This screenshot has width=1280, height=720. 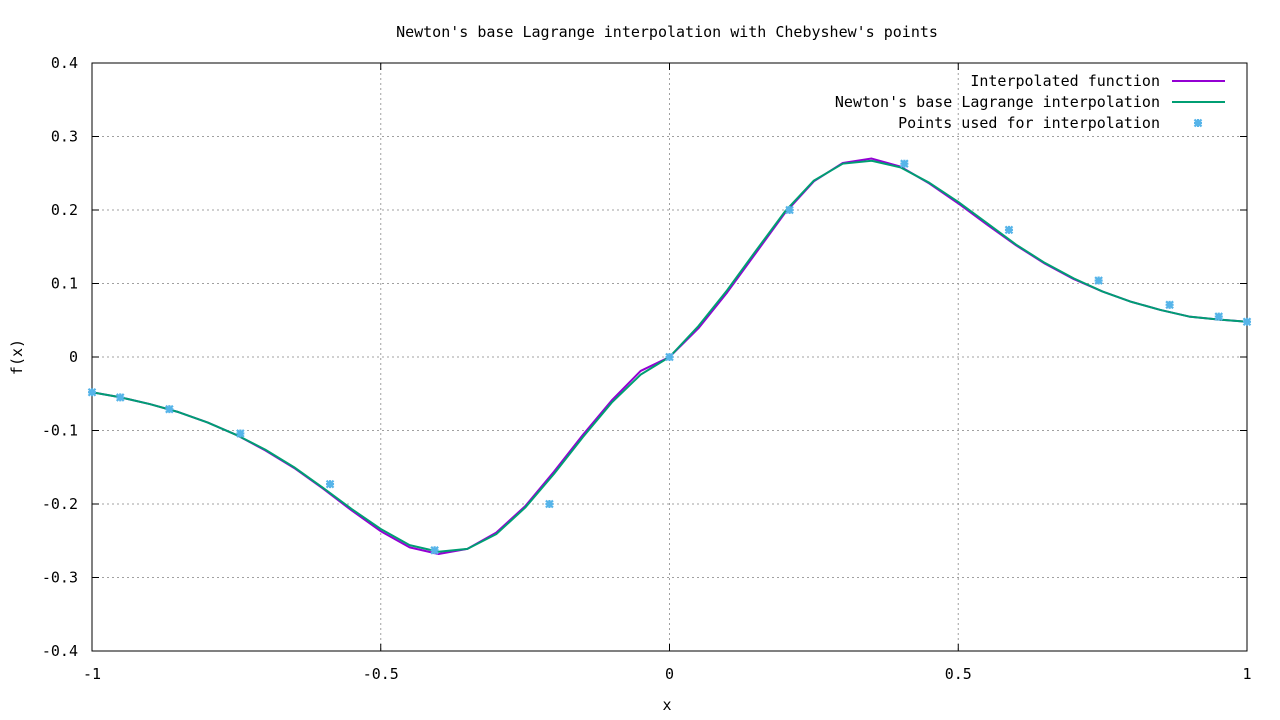 I want to click on legend-label: Newton's base Lagrange interpolation, so click(x=997, y=102).